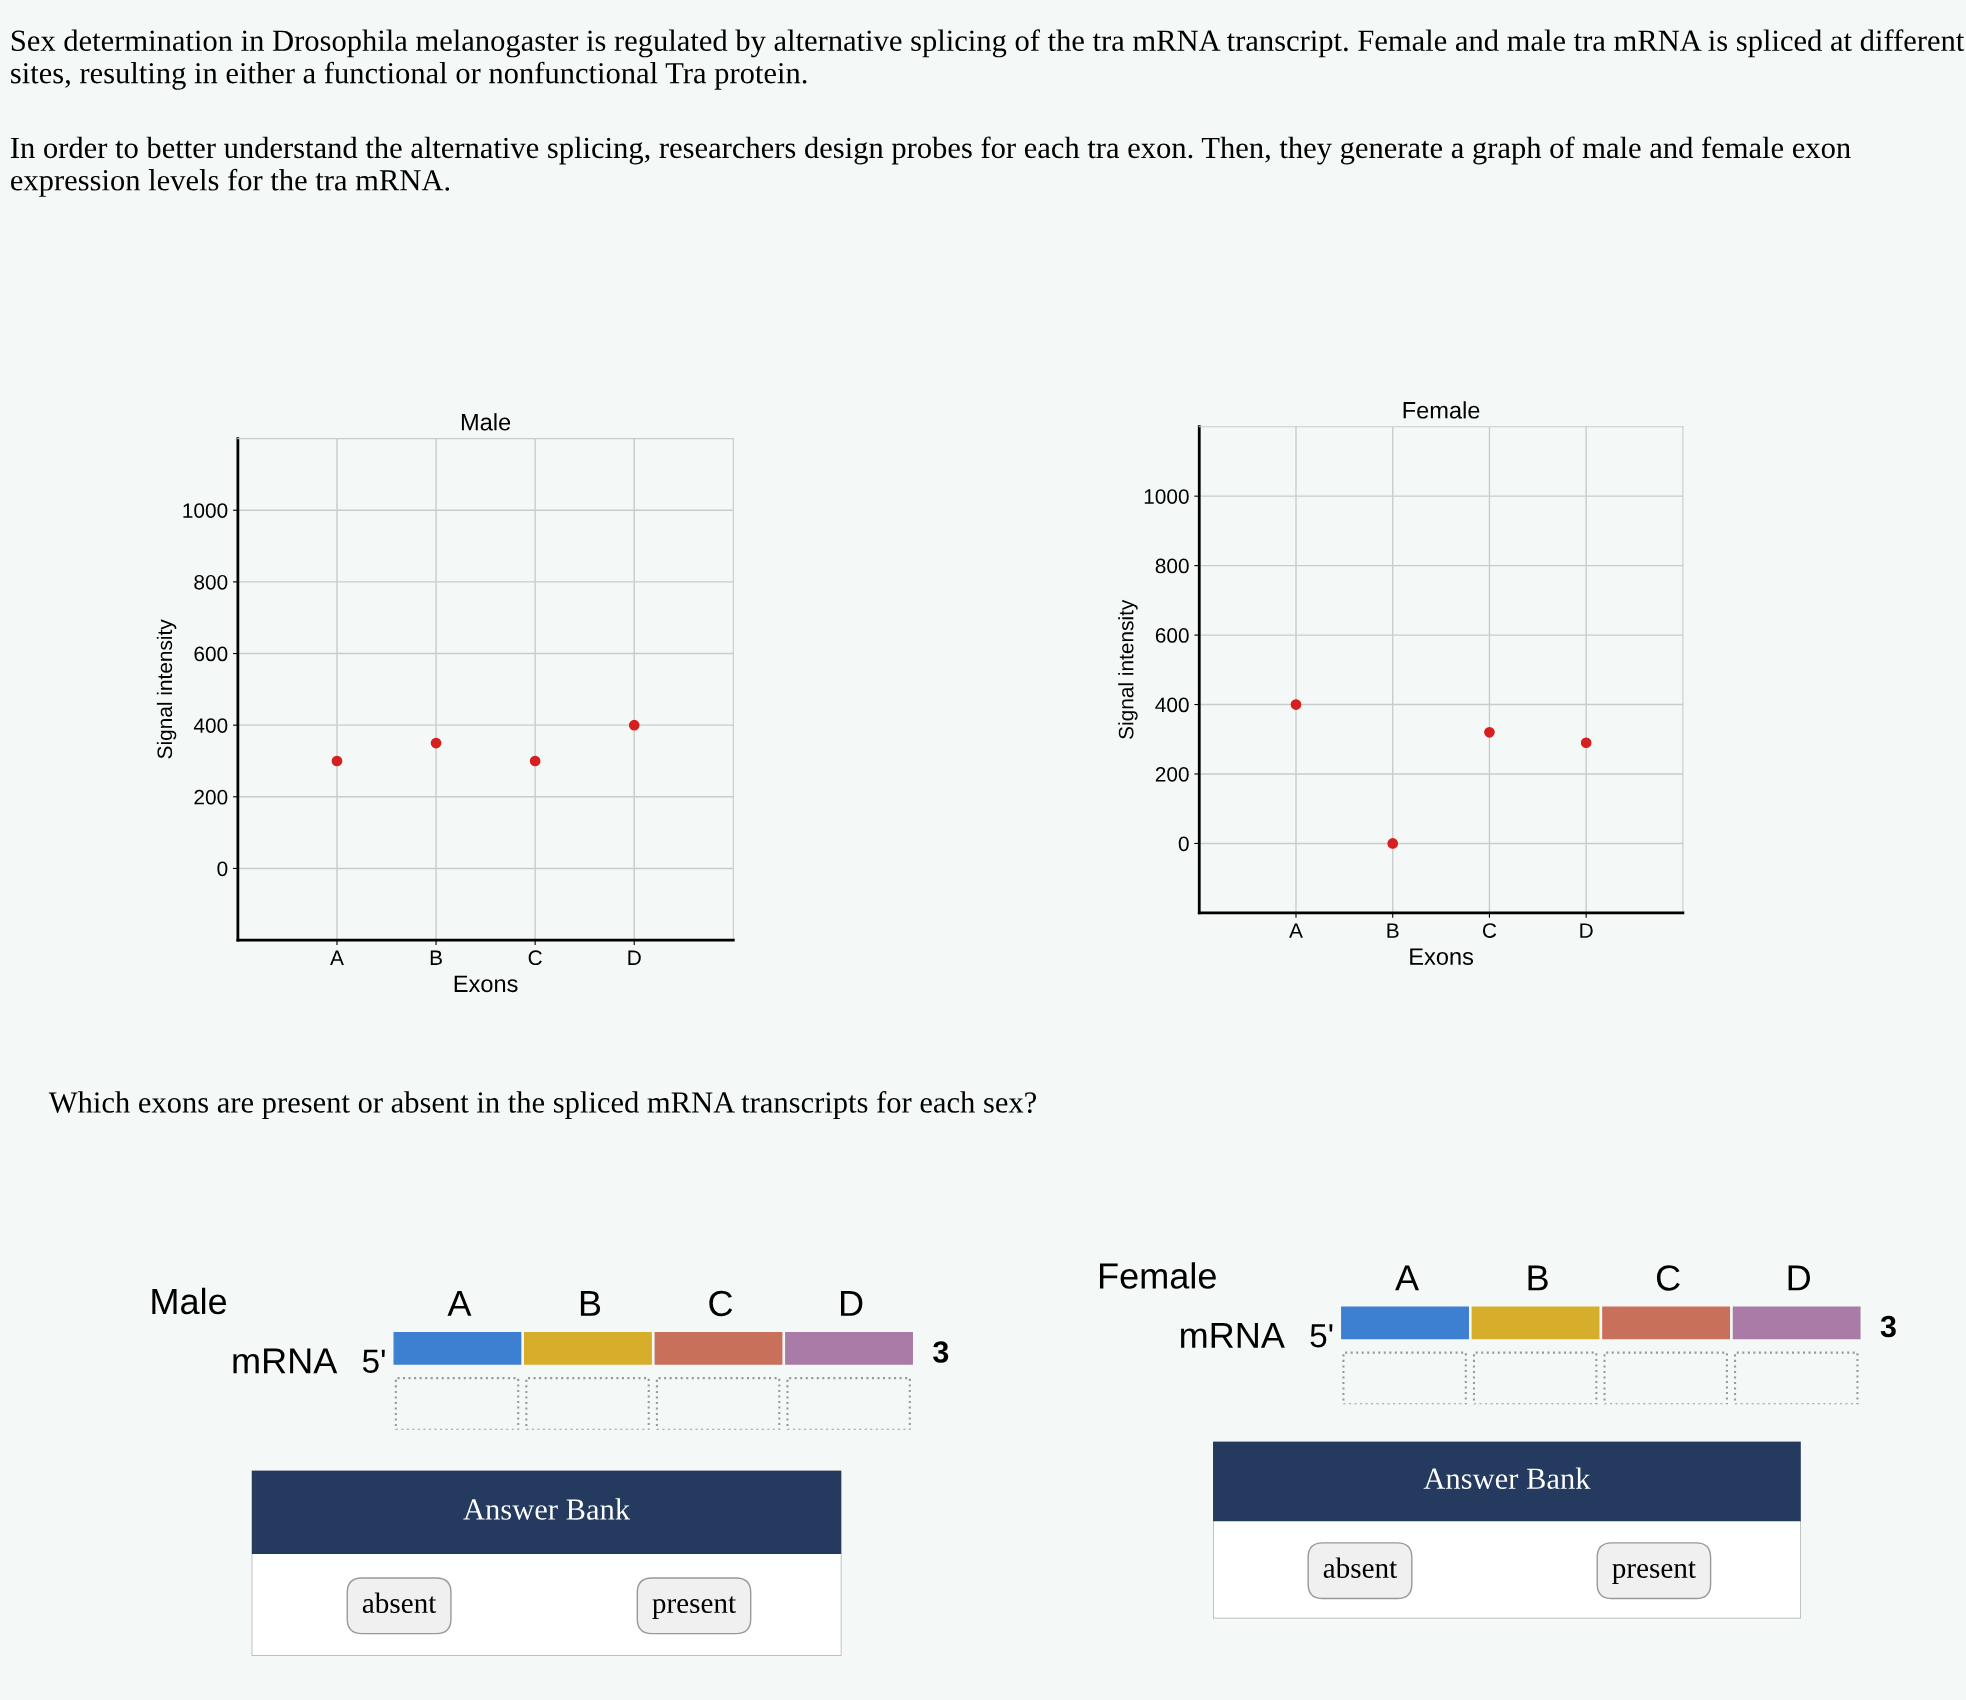 The image size is (1966, 1700). I want to click on text: Male, so click(189, 1301).